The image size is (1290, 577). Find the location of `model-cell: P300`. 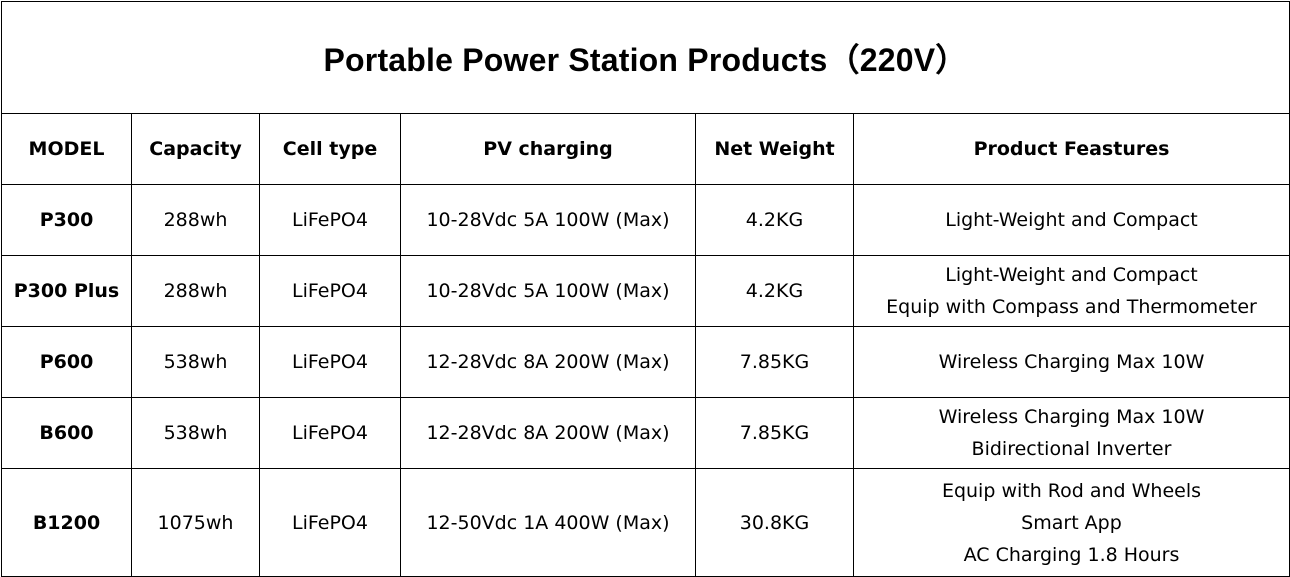

model-cell: P300 is located at coordinates (66, 220).